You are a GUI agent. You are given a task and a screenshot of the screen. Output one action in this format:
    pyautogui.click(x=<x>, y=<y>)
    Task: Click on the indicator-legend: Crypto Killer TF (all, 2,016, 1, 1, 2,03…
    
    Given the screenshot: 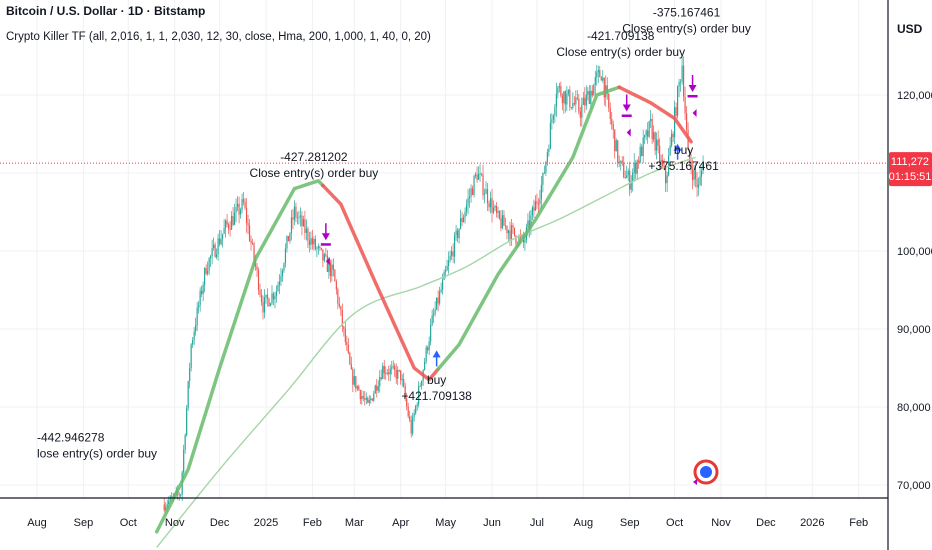 What is the action you would take?
    pyautogui.click(x=218, y=37)
    